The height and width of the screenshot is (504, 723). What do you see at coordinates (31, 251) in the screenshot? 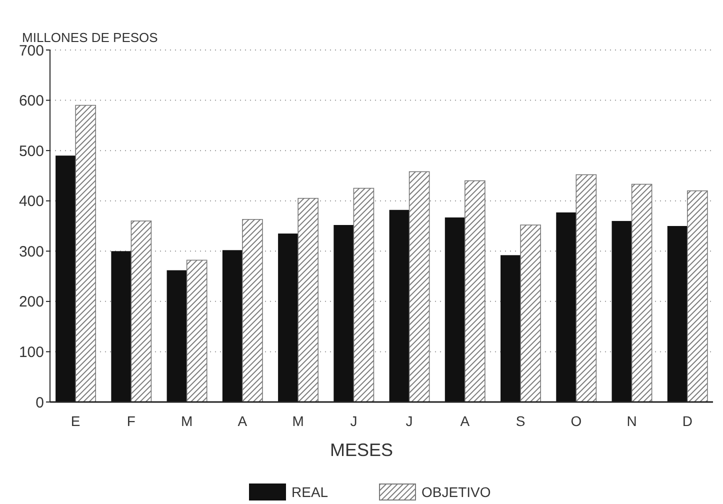
I see `y-tick-label: 300` at bounding box center [31, 251].